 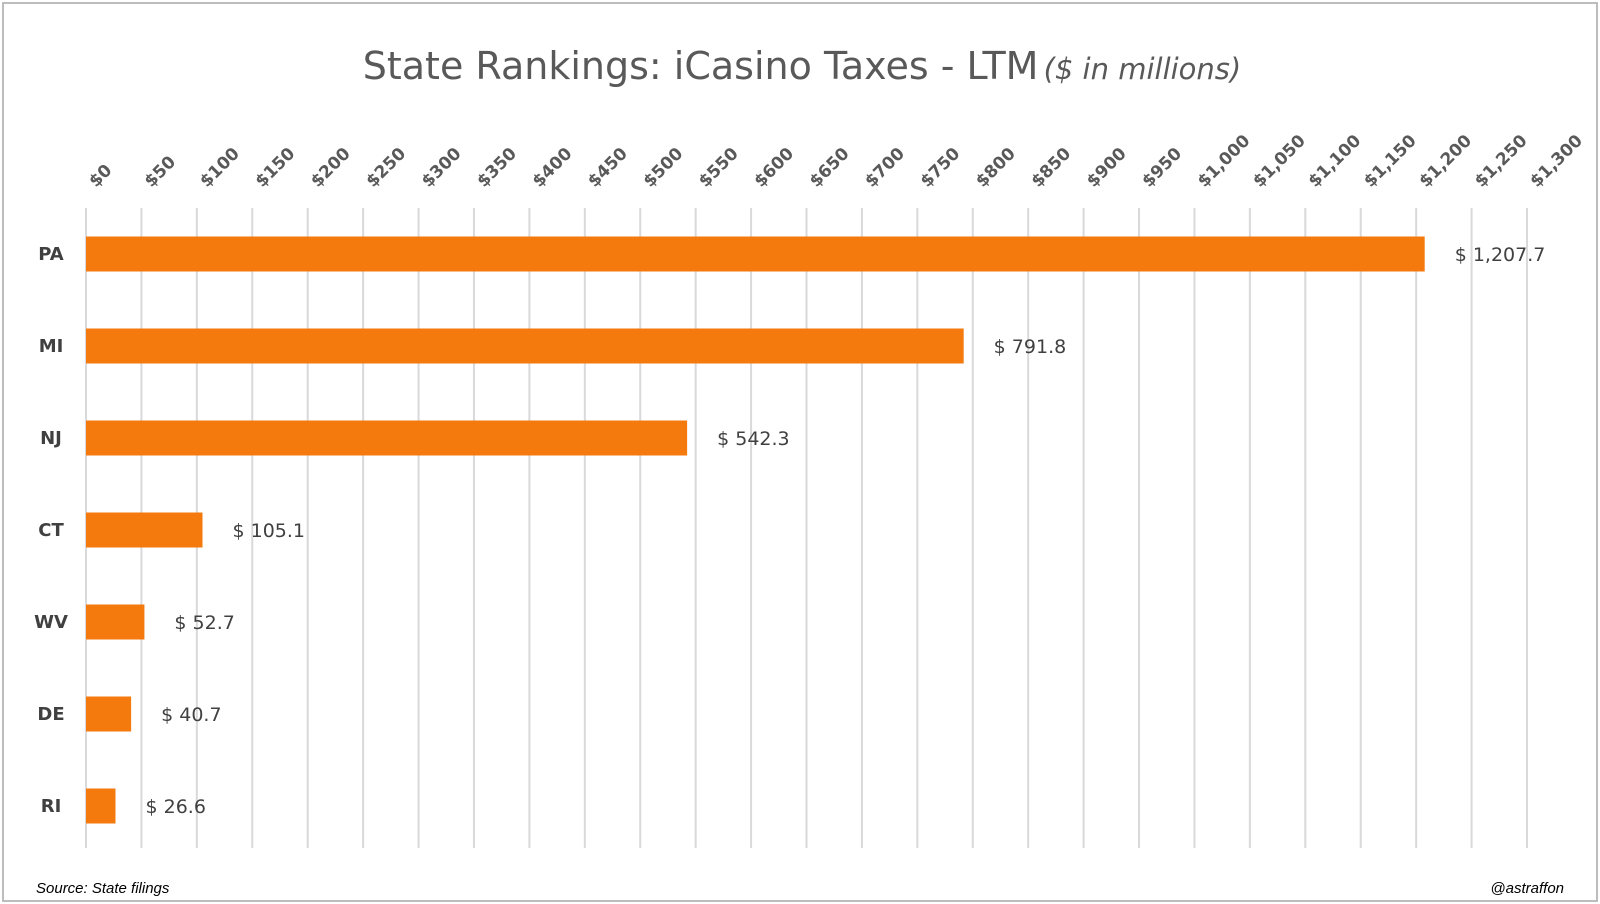 I want to click on x-tick-label: $1,300, so click(x=1556, y=161).